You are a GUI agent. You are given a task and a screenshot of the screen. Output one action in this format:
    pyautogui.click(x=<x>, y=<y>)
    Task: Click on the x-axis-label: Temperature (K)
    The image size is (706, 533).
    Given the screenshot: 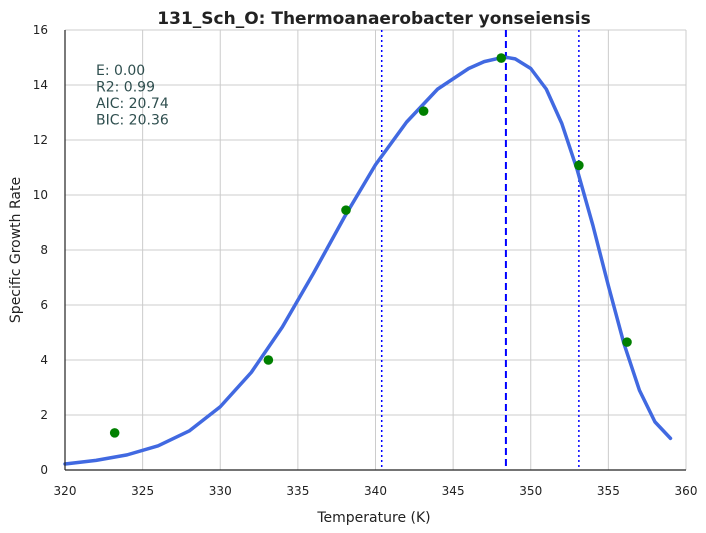 What is the action you would take?
    pyautogui.click(x=373, y=518)
    